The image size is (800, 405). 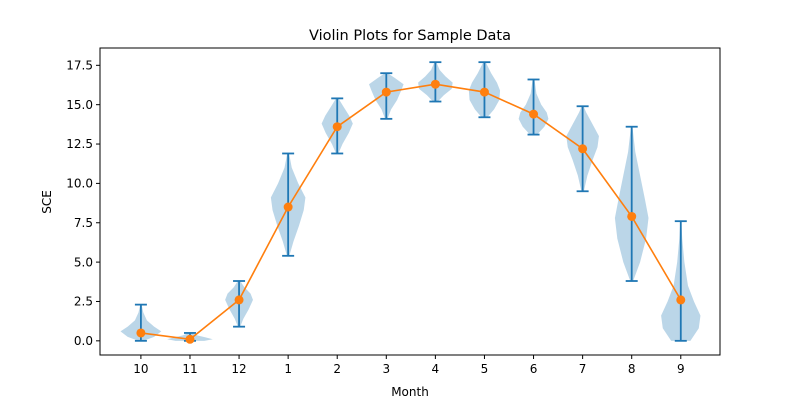 What do you see at coordinates (238, 369) in the screenshot?
I see `x-tick-label-12: 12` at bounding box center [238, 369].